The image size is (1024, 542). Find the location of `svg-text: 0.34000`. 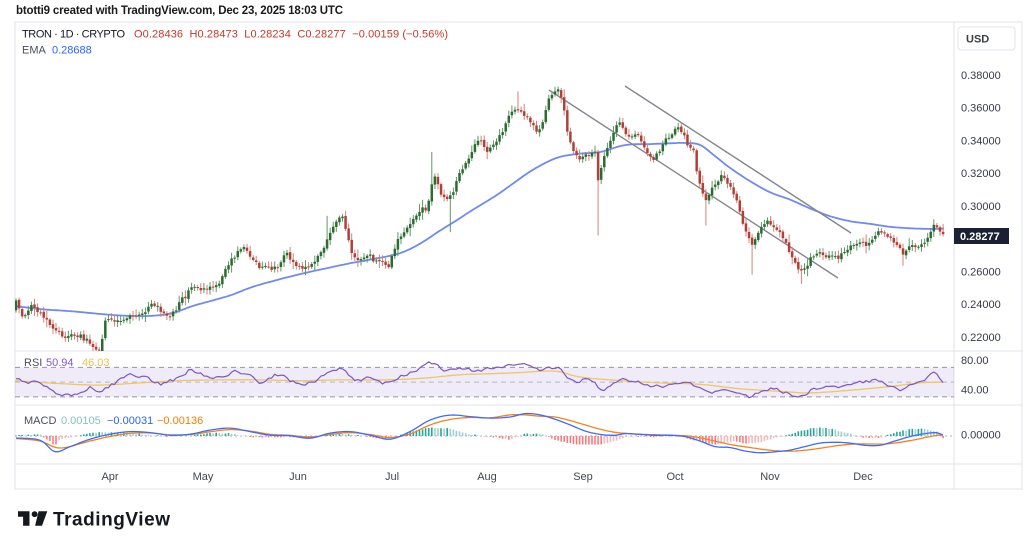

svg-text: 0.34000 is located at coordinates (981, 141).